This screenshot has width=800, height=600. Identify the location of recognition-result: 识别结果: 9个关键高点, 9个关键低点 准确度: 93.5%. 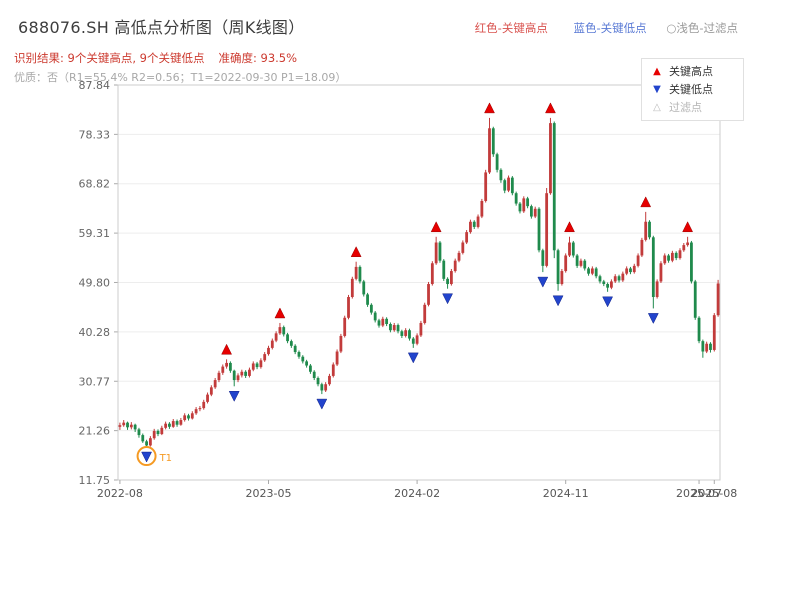
(155, 58).